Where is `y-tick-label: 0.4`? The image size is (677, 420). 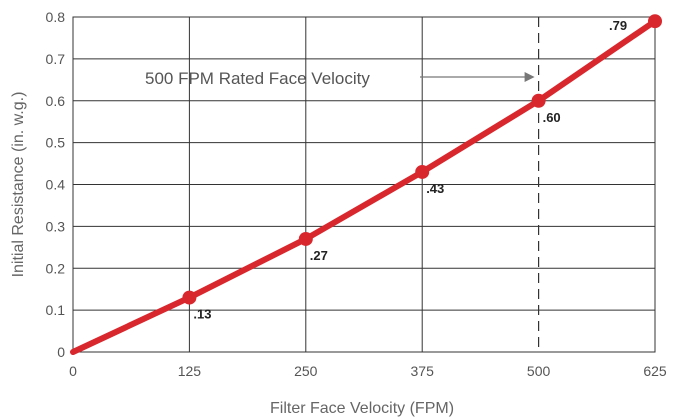 y-tick-label: 0.4 is located at coordinates (56, 185).